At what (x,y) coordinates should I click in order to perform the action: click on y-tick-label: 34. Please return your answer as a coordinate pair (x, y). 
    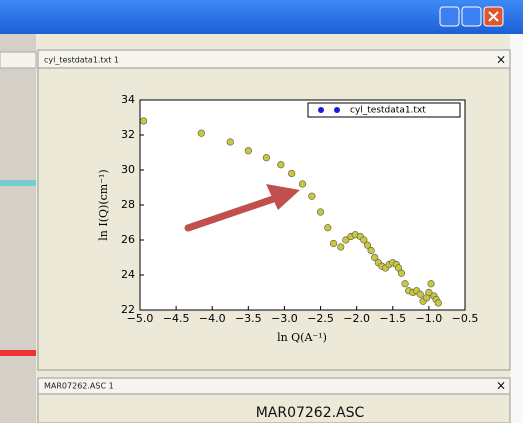
    Looking at the image, I should click on (128, 99).